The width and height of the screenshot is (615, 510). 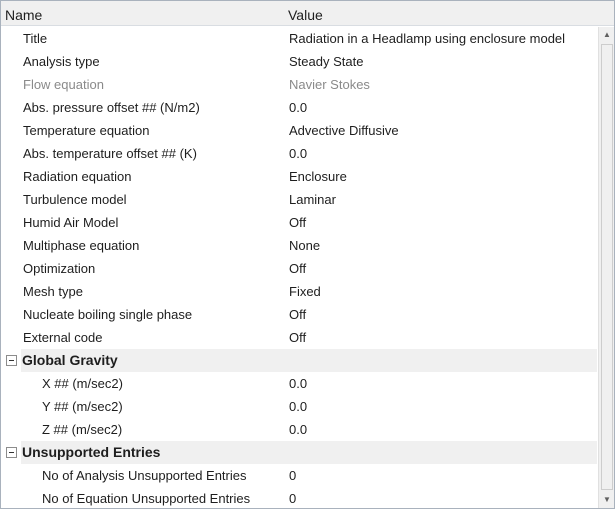 I want to click on property-row: No of Equation Unsupported Entries 0, so click(x=299, y=498).